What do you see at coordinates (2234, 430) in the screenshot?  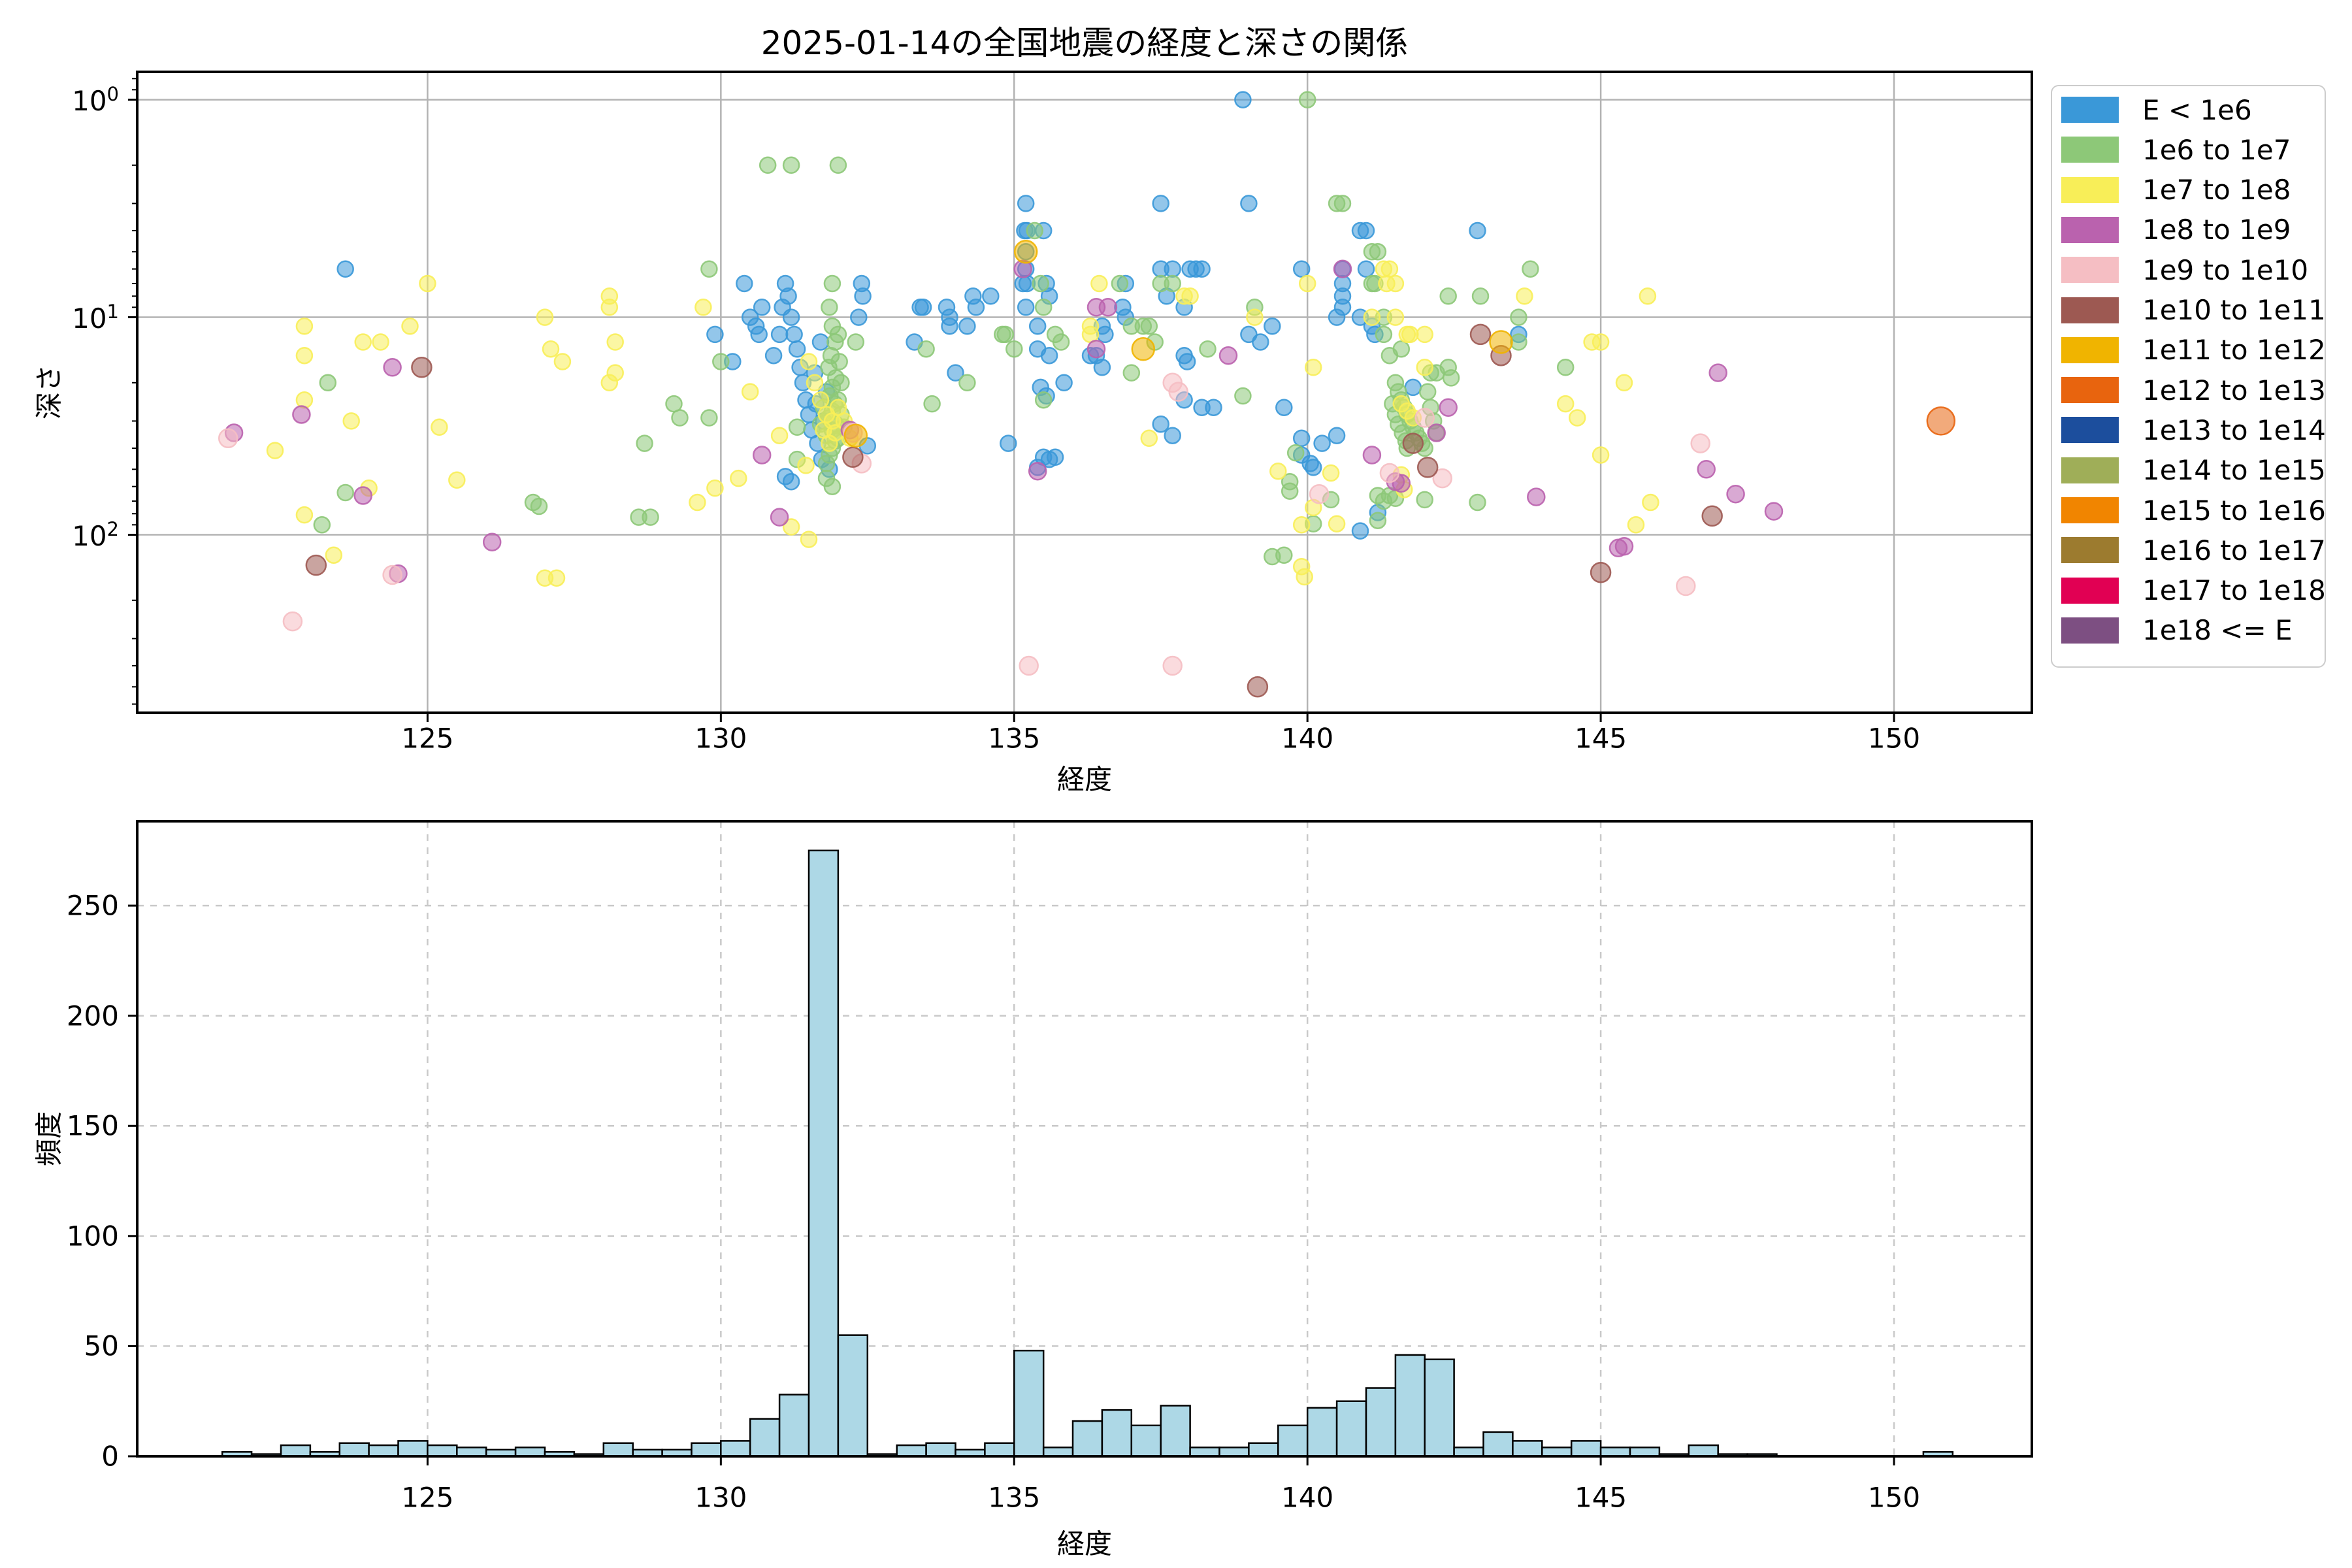 I see `legend-label: 1e13 to 1e14` at bounding box center [2234, 430].